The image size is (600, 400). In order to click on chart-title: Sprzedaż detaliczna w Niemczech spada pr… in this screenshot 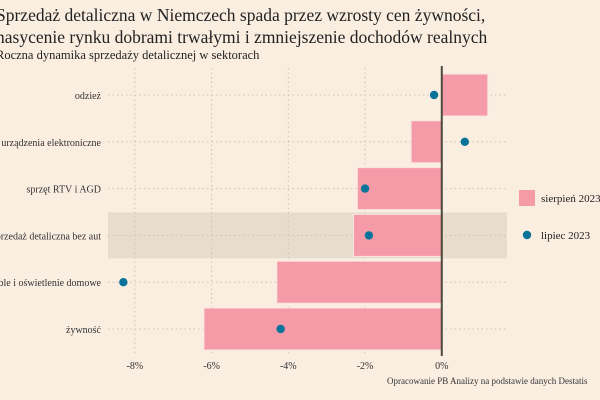, I will do `click(243, 26)`.